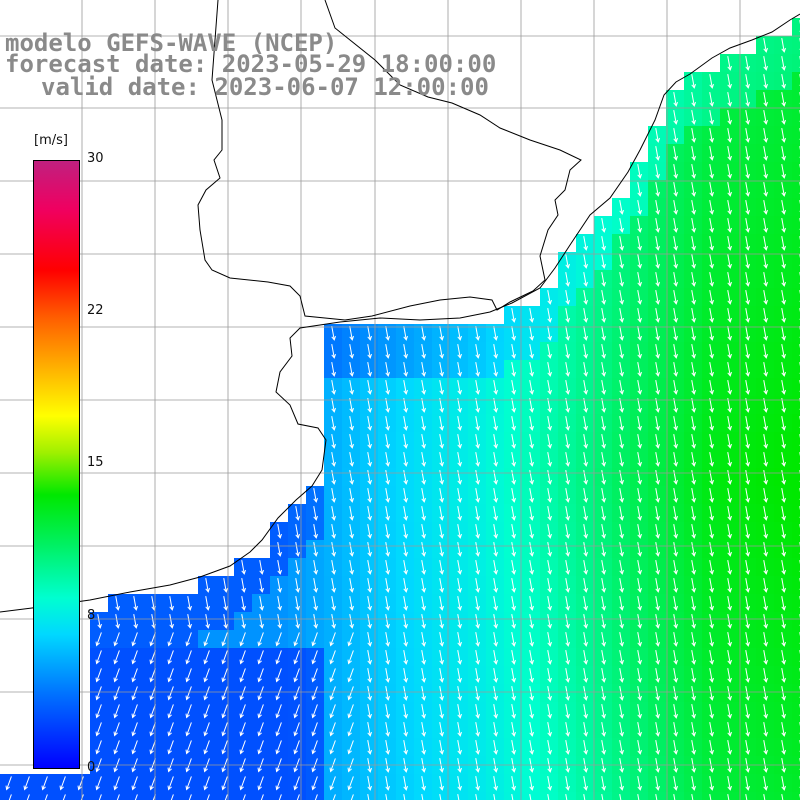 This screenshot has height=800, width=800. What do you see at coordinates (91, 615) in the screenshot?
I see `colorbar-tick-8: 8` at bounding box center [91, 615].